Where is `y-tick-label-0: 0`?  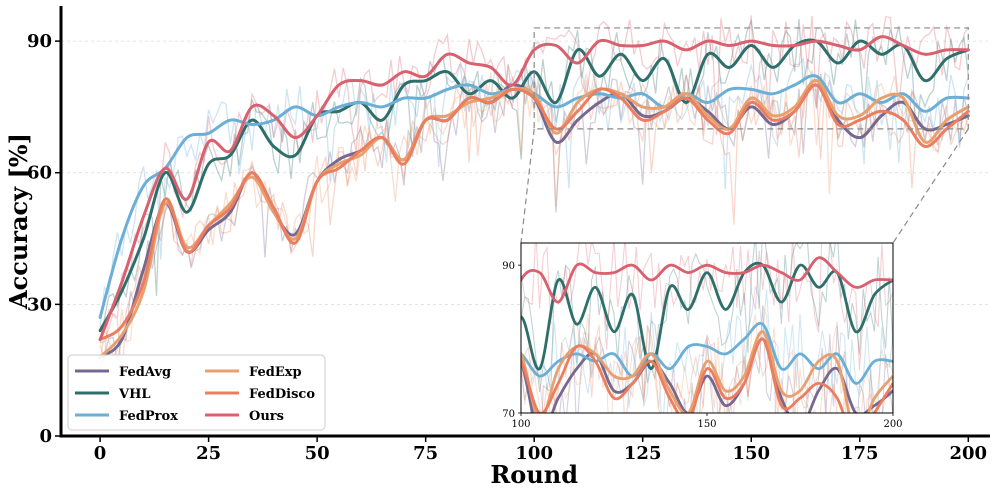 y-tick-label-0: 0 is located at coordinates (45, 436).